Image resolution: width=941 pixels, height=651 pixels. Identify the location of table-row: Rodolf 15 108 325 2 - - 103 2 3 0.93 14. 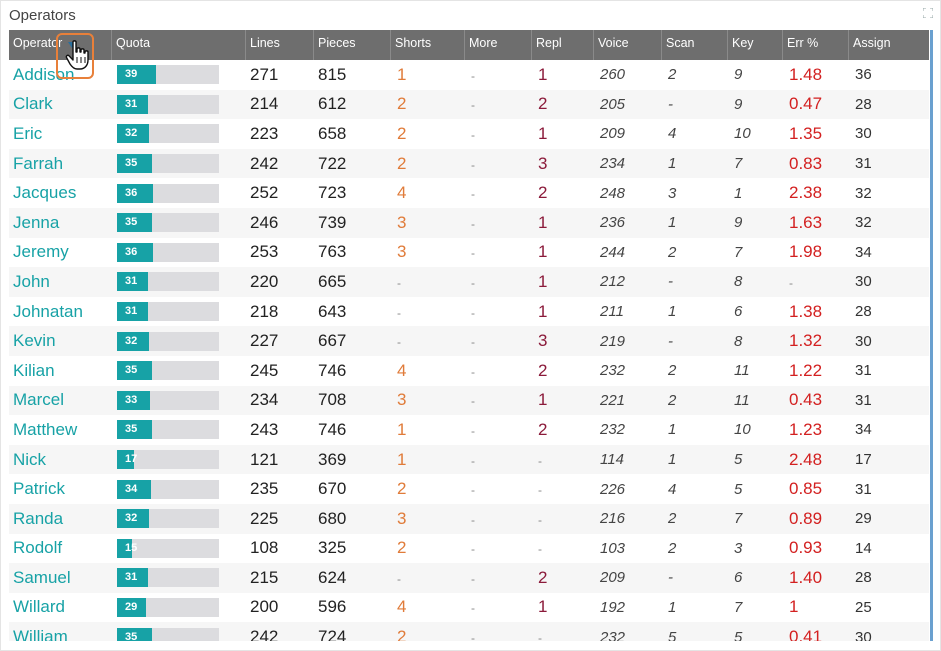
(469, 548).